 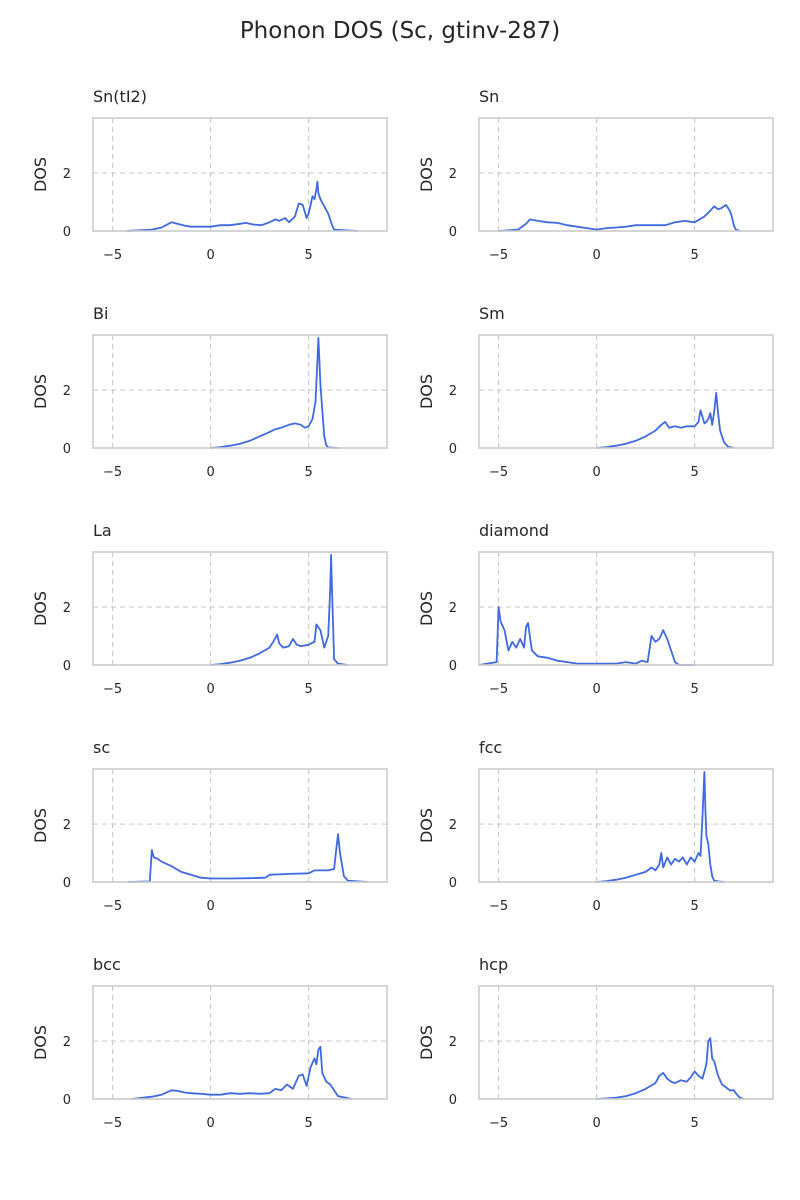 I want to click on subplot-title: Sn(tI2), so click(x=120, y=96).